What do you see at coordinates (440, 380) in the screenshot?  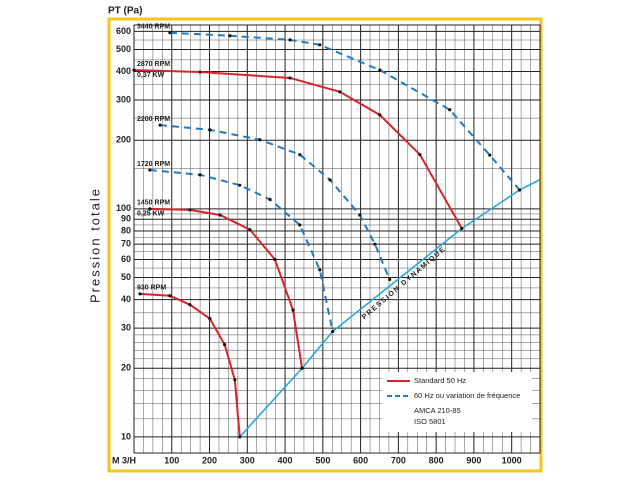 I see `legend-label: Standard 50 Hz` at bounding box center [440, 380].